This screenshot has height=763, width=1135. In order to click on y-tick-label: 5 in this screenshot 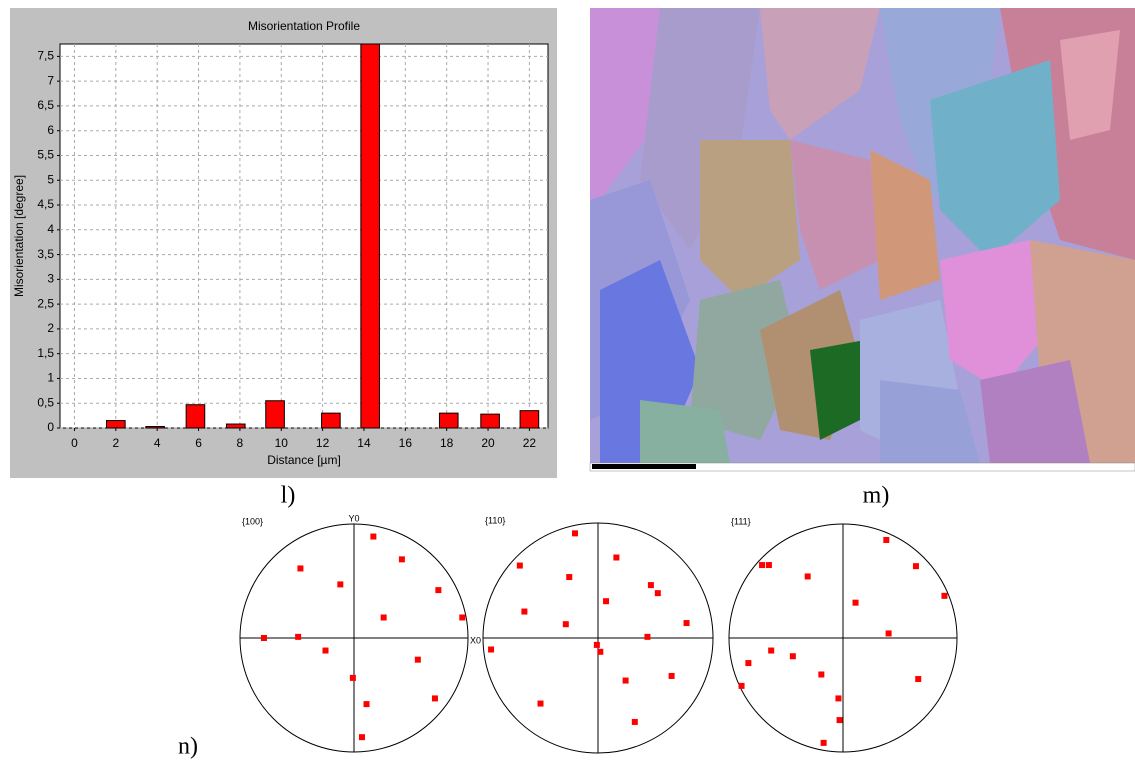, I will do `click(50, 179)`.